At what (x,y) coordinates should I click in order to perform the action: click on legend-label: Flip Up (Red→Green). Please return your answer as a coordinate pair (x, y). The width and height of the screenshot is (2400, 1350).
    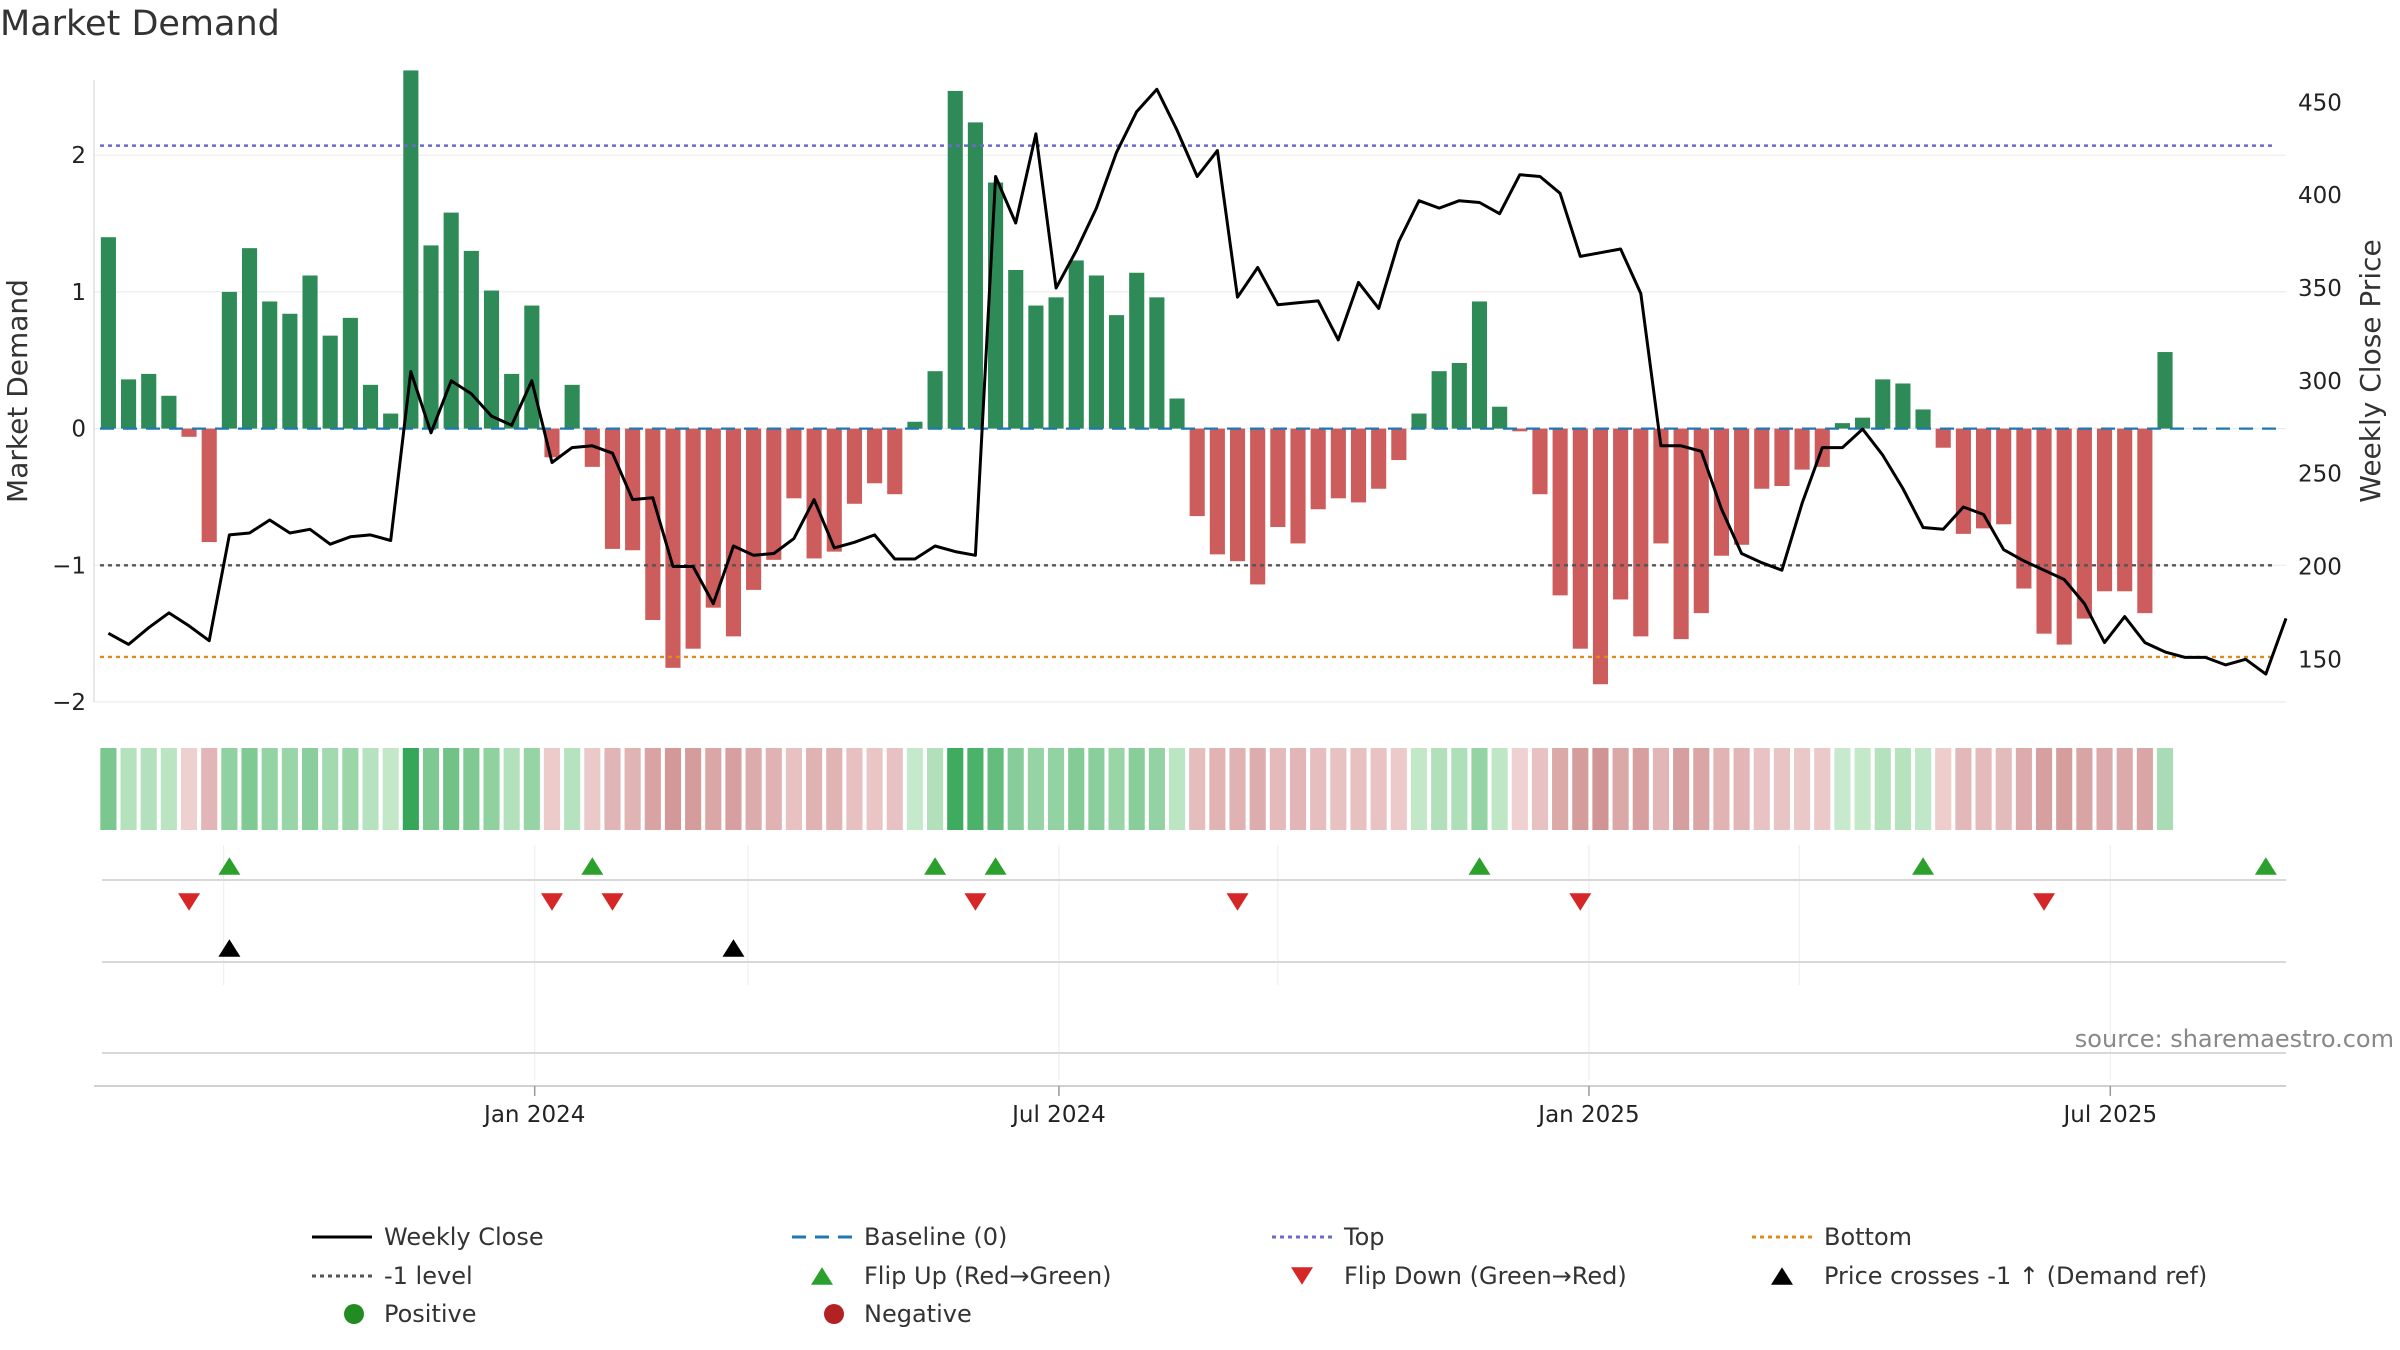
    Looking at the image, I should click on (988, 1276).